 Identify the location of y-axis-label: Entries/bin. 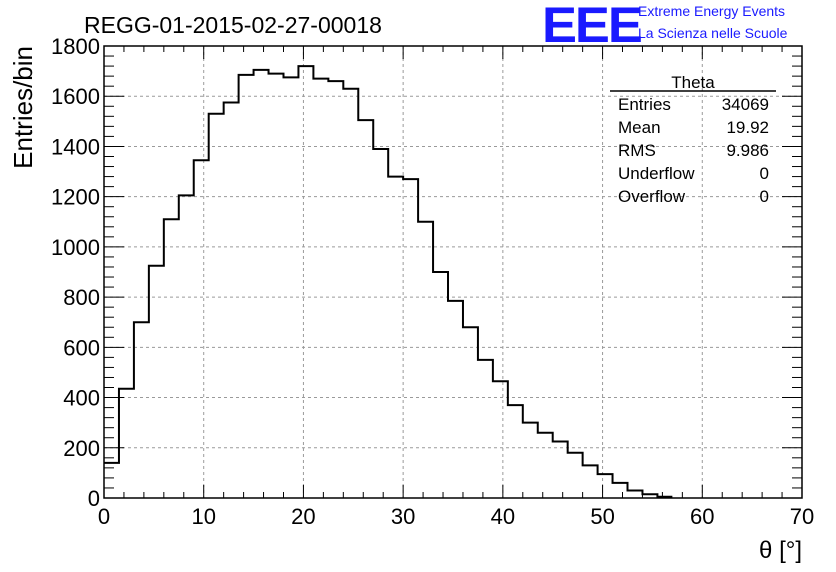
(23, 107).